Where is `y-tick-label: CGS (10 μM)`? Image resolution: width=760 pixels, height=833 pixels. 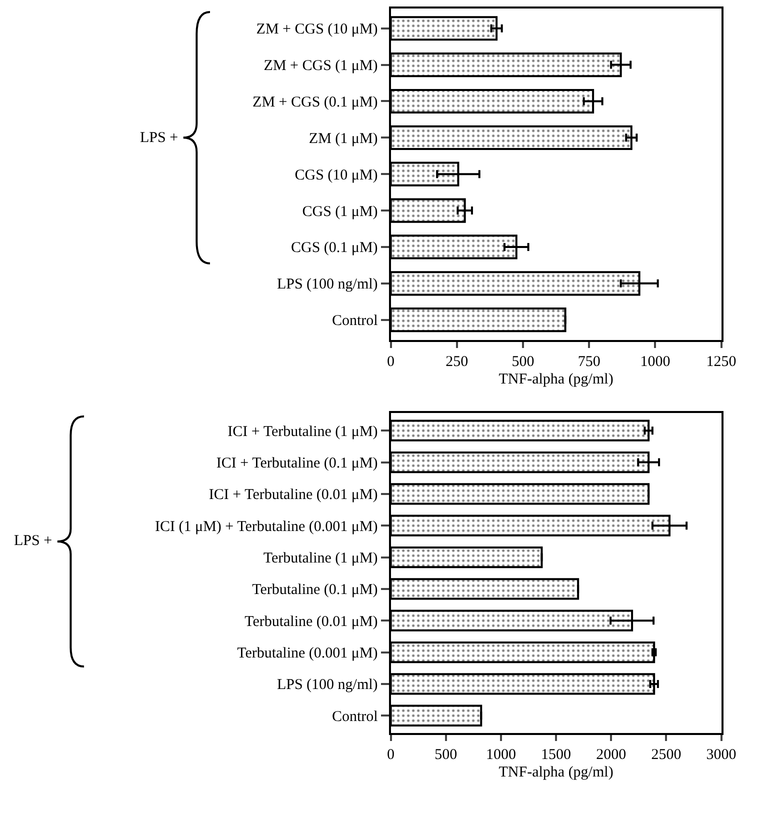 y-tick-label: CGS (10 μM) is located at coordinates (336, 175).